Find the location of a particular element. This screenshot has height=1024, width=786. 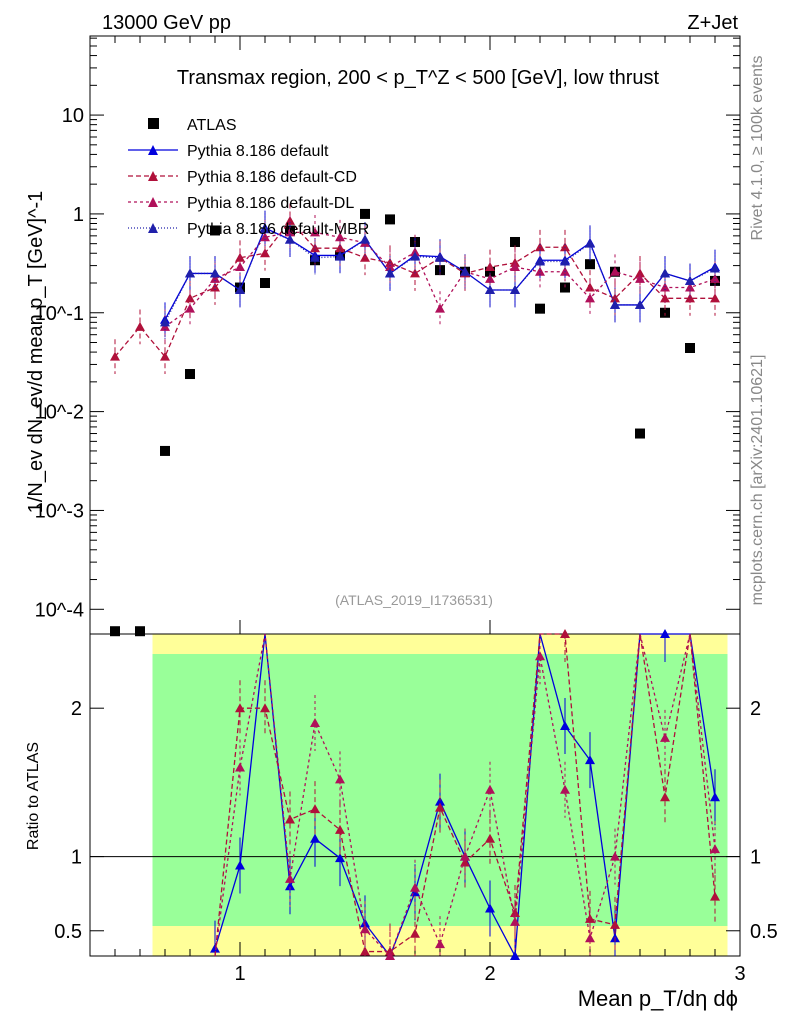

y-tick-label: 10^-3 is located at coordinates (59, 511).